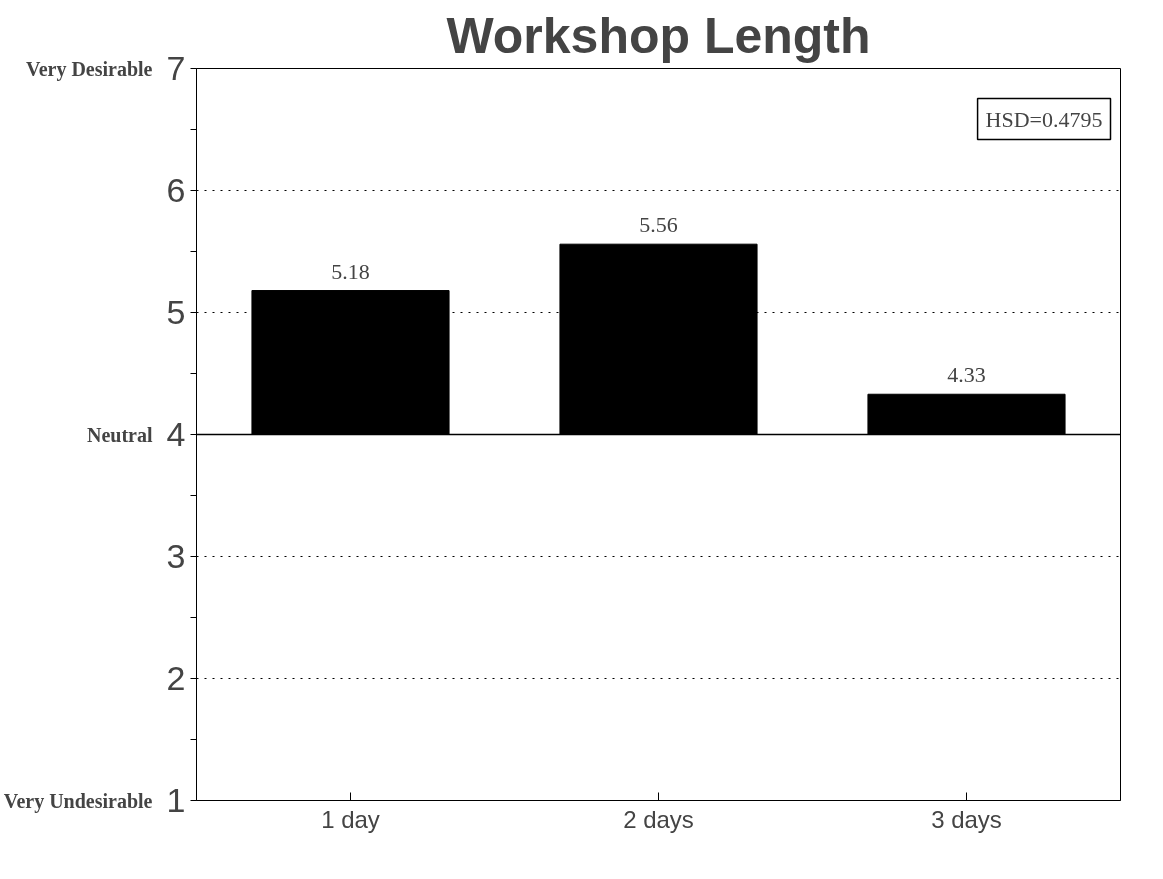  What do you see at coordinates (176, 678) in the screenshot?
I see `y-tick-label: 2` at bounding box center [176, 678].